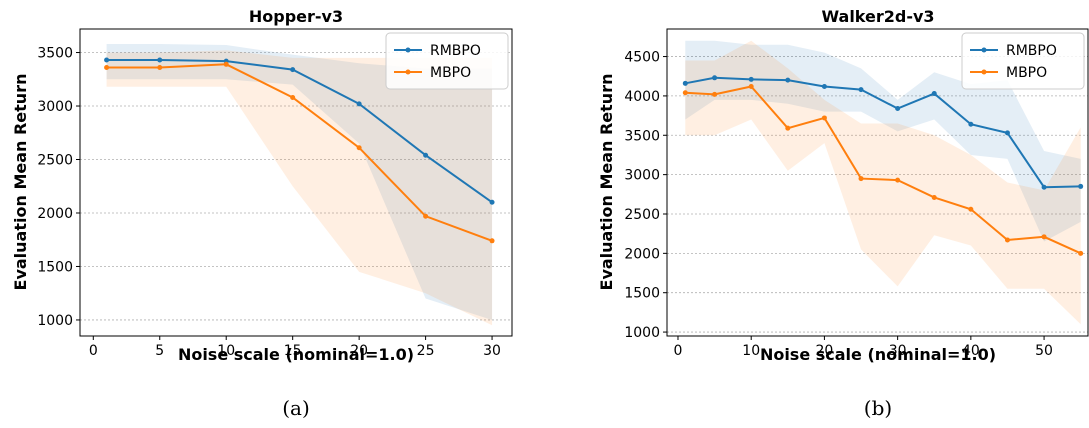 The height and width of the screenshot is (428, 1089). I want to click on x-tick-label: 25, so click(426, 351).